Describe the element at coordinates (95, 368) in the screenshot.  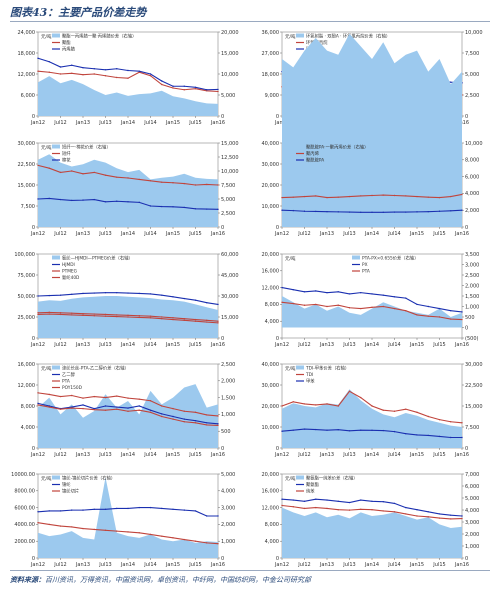
I see `legend-label: 涤纶长丝-PTA-乙二醇价差（右轴）` at that location.